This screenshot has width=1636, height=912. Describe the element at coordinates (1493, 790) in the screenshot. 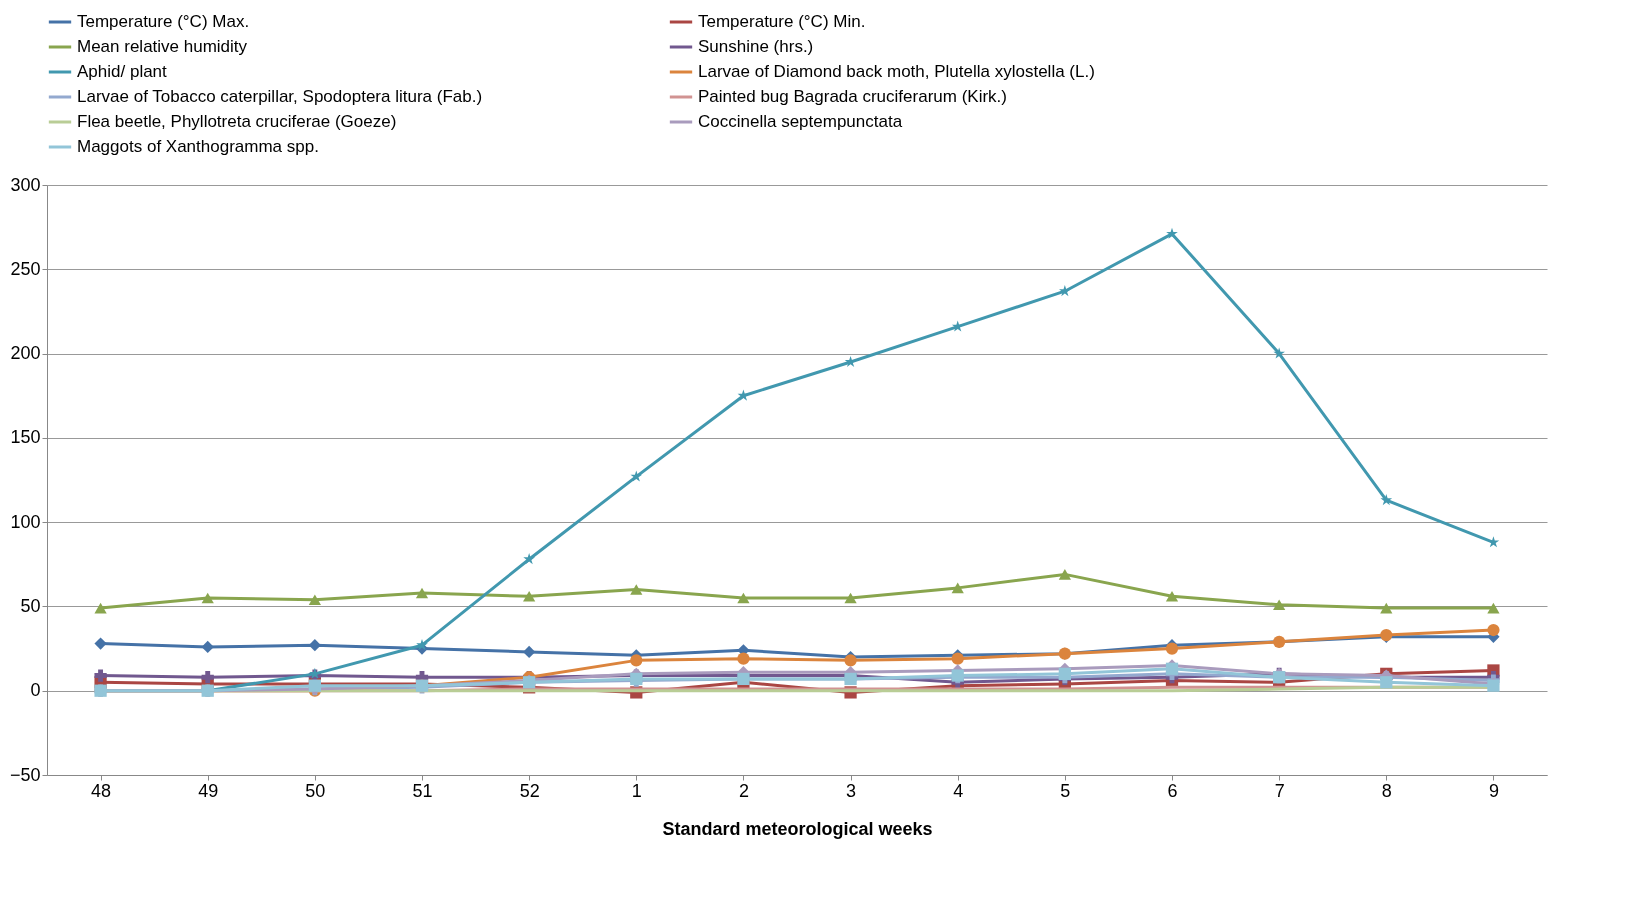

I see `x-tick-label: 9` at that location.